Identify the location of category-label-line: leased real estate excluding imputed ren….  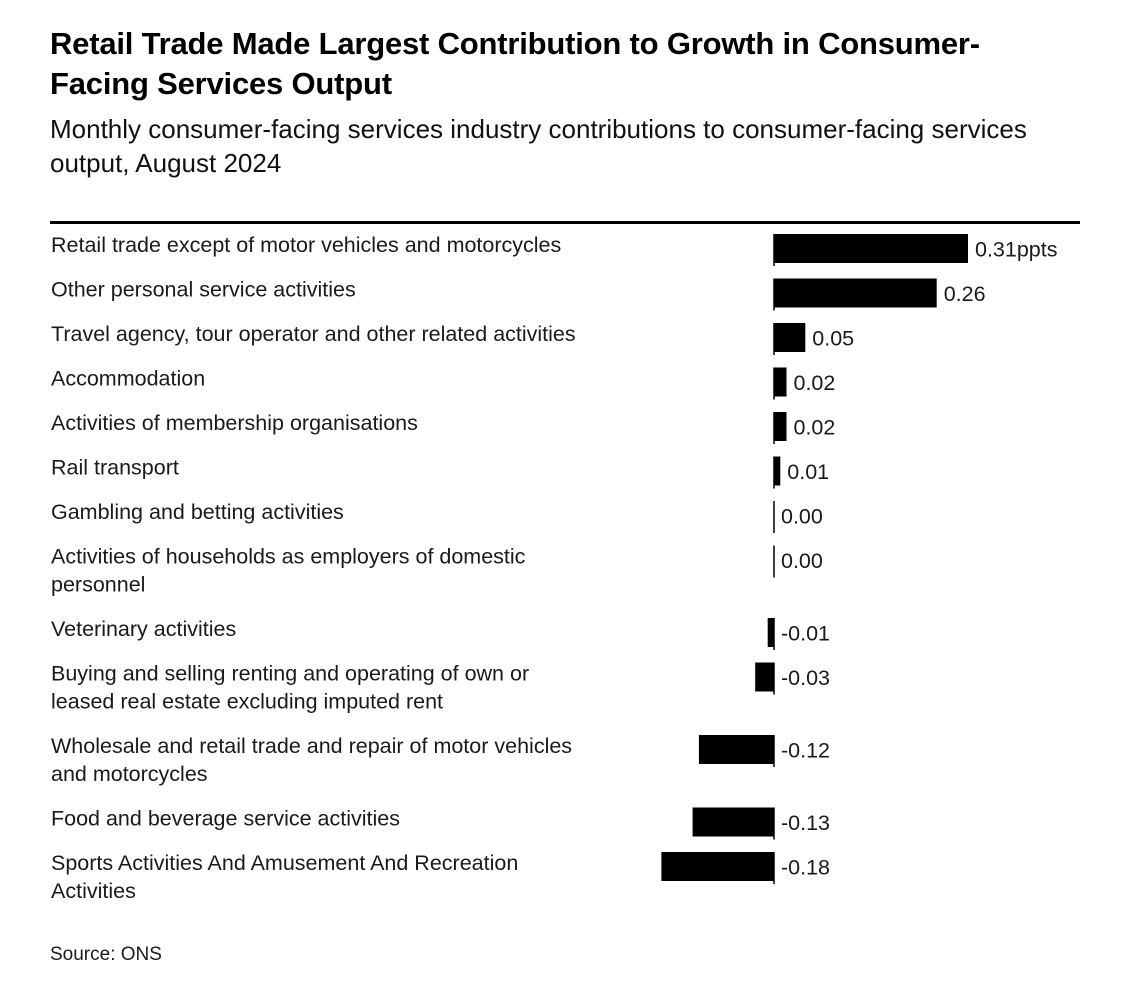
(247, 702).